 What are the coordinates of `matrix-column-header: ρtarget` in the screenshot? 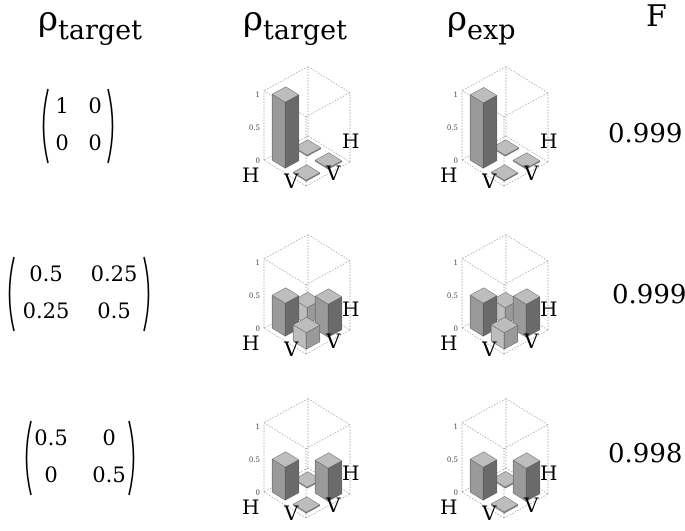 It's located at (90, 23).